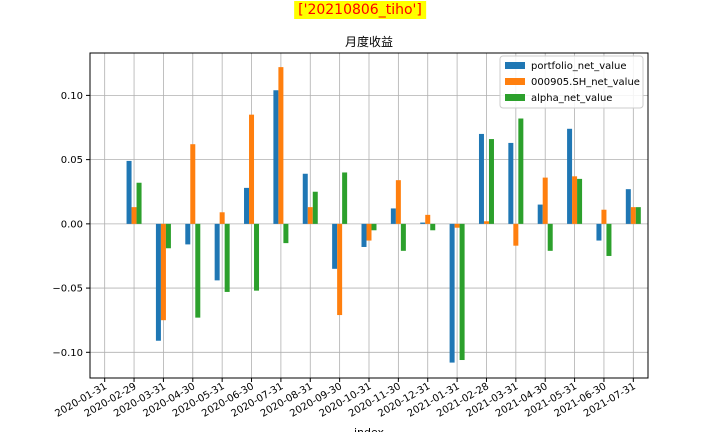  I want to click on figure-suptitle: ['20210806_tiho'], so click(360, 10).